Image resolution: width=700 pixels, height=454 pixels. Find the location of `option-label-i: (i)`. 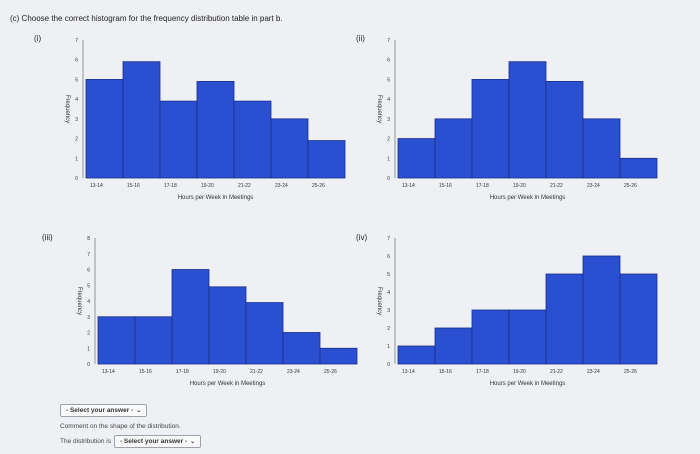

option-label-i: (i) is located at coordinates (38, 38).